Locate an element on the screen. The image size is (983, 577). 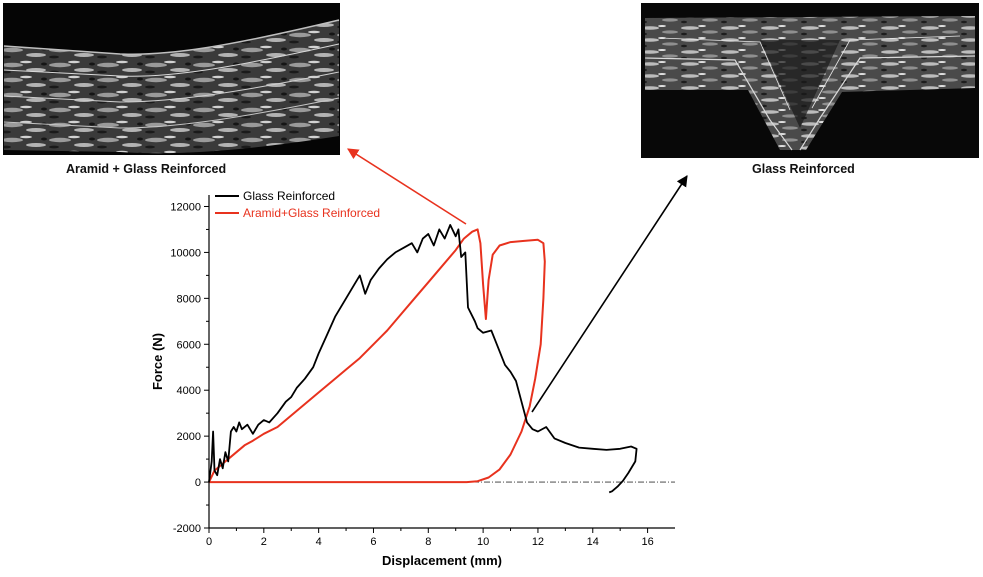
y-tick-label: 6000 is located at coordinates (189, 345).